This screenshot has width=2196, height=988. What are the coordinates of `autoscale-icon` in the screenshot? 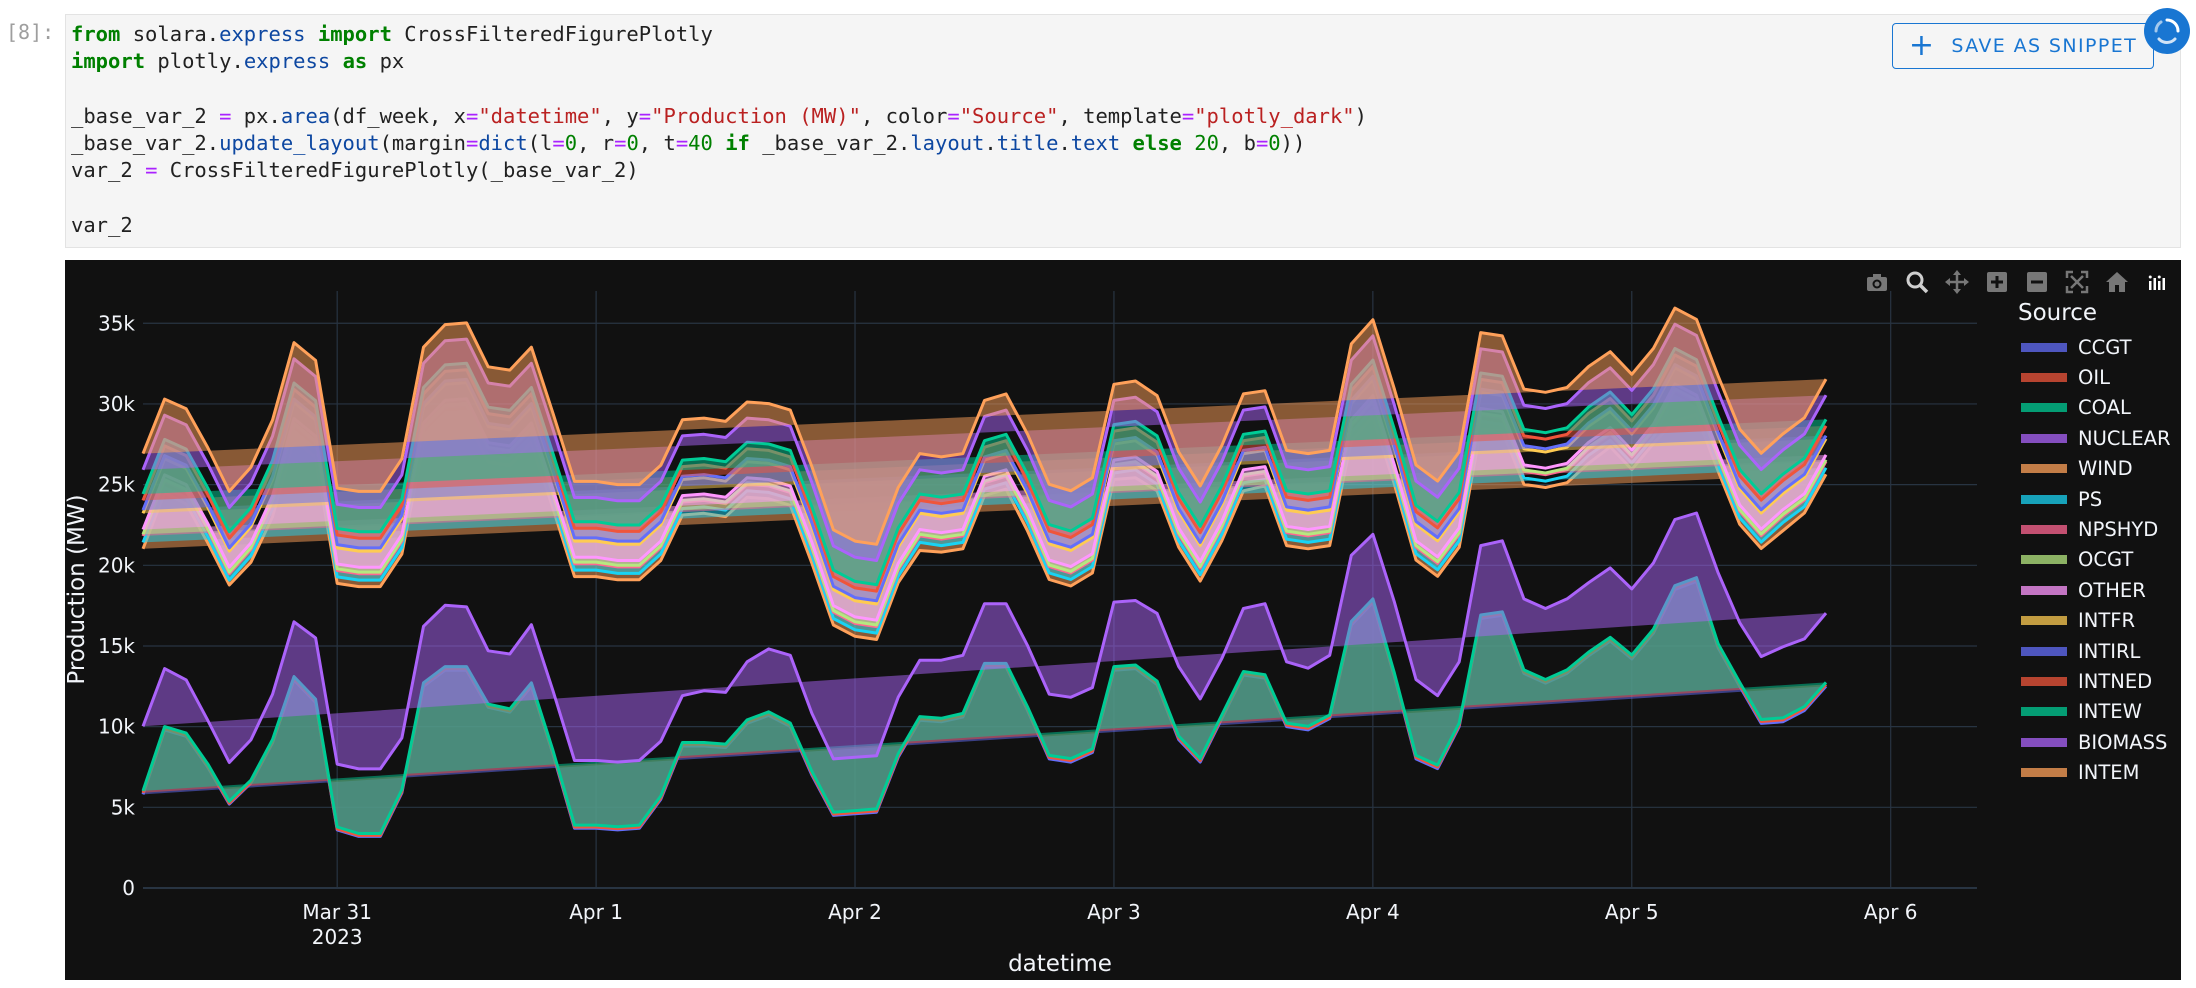 It's located at (2077, 282).